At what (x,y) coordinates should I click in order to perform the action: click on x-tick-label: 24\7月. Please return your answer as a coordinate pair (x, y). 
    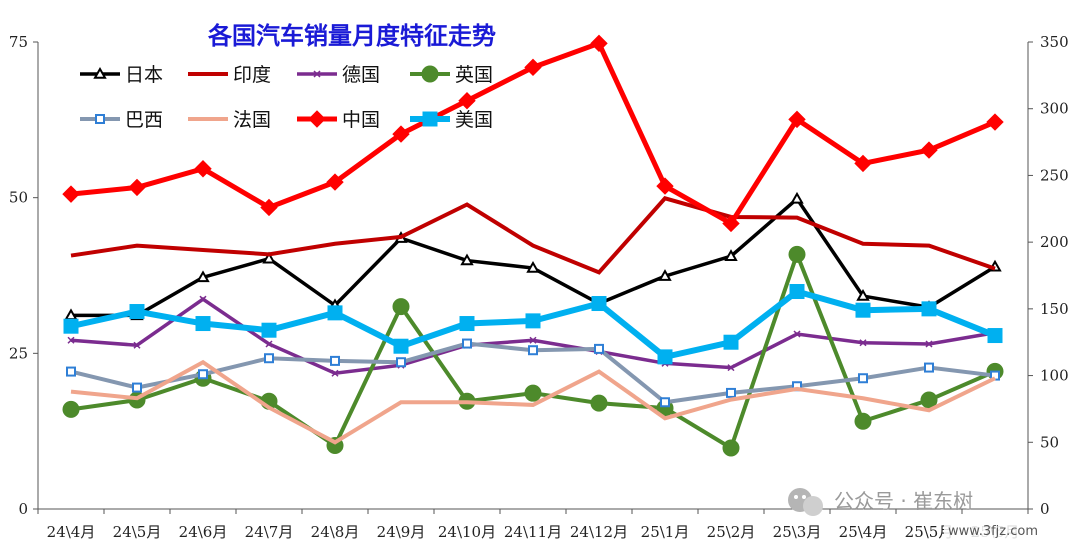
    Looking at the image, I should click on (269, 532).